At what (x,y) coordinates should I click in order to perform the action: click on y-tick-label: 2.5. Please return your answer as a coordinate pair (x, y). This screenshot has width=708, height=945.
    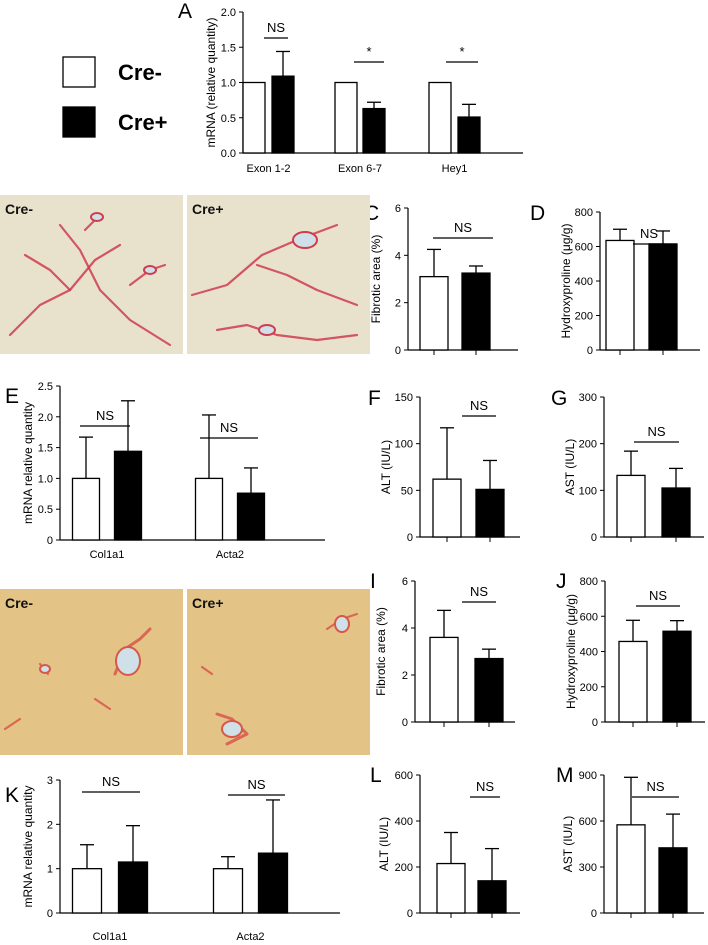
    Looking at the image, I should click on (45, 387).